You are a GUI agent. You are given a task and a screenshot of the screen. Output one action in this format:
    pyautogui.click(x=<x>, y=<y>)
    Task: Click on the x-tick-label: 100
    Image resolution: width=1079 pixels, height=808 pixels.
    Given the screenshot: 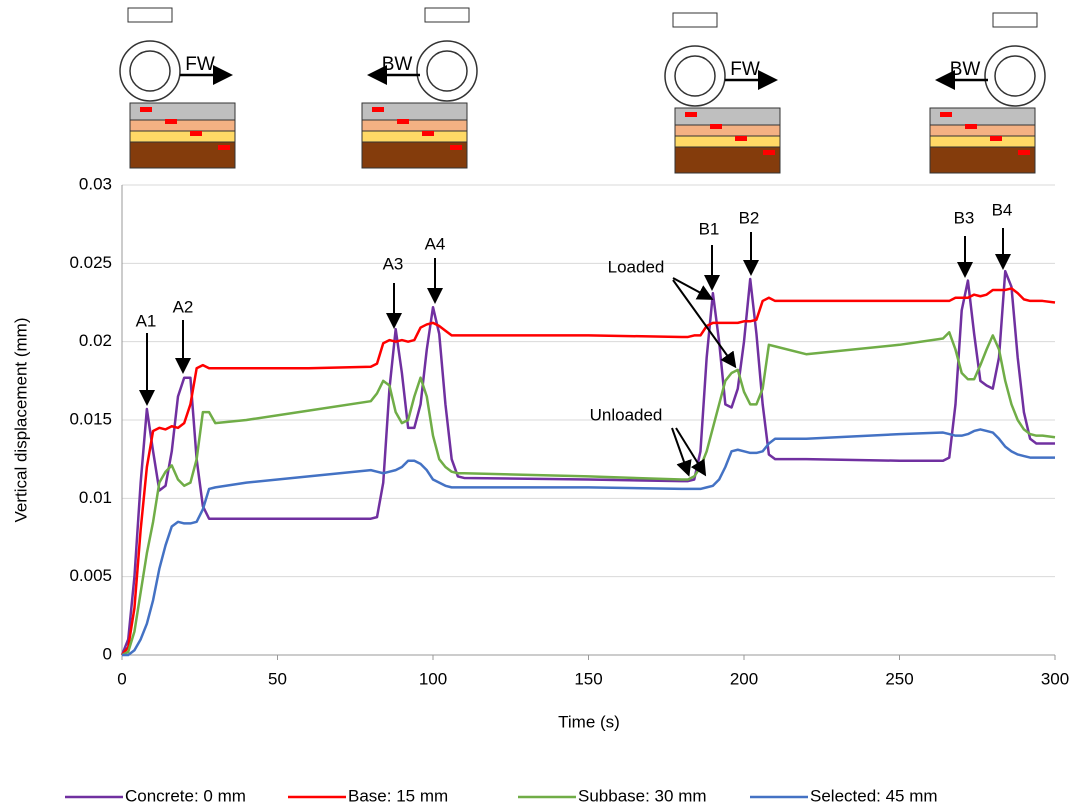 What is the action you would take?
    pyautogui.click(x=433, y=678)
    